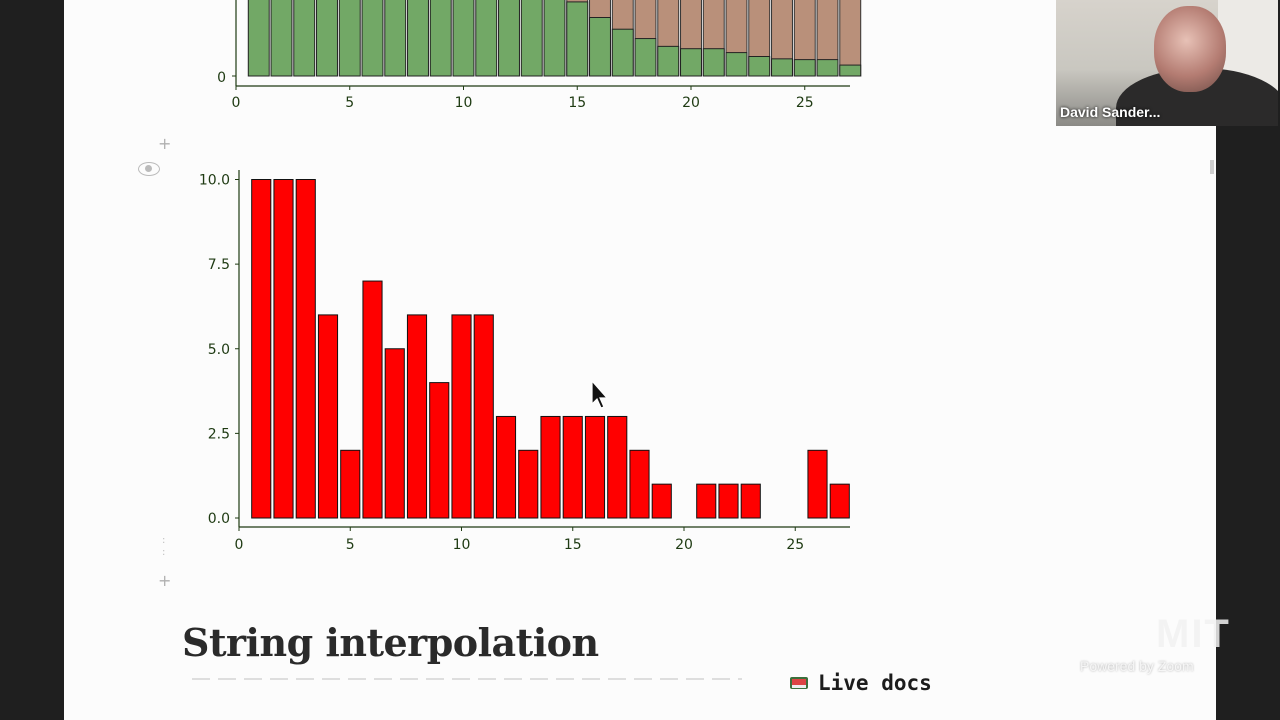 Image resolution: width=1280 pixels, height=720 pixels. I want to click on y-tick-label: 7.5, so click(219, 265).